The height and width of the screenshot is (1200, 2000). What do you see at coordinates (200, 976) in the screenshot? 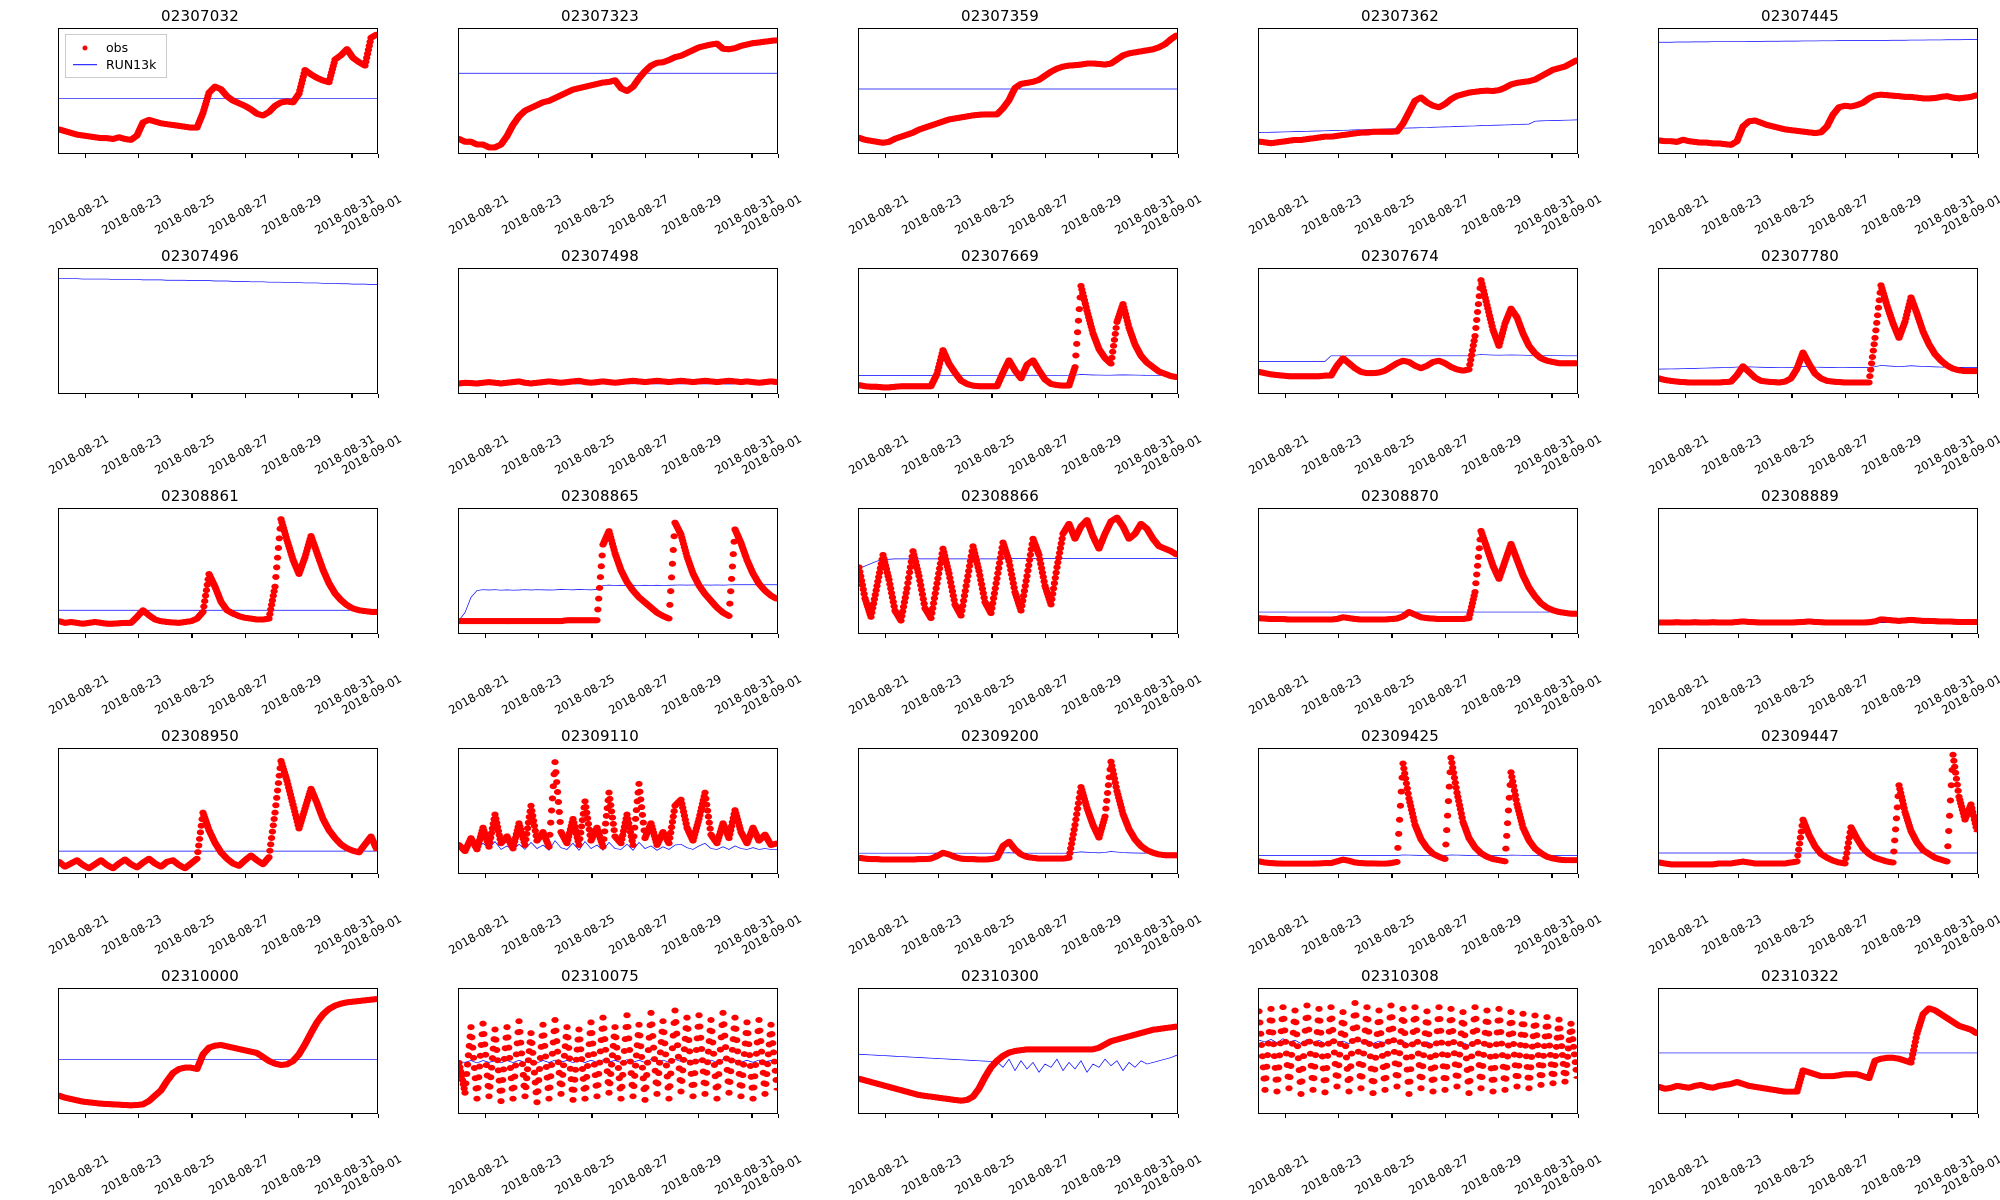
I see `panel-title: 02310000` at bounding box center [200, 976].